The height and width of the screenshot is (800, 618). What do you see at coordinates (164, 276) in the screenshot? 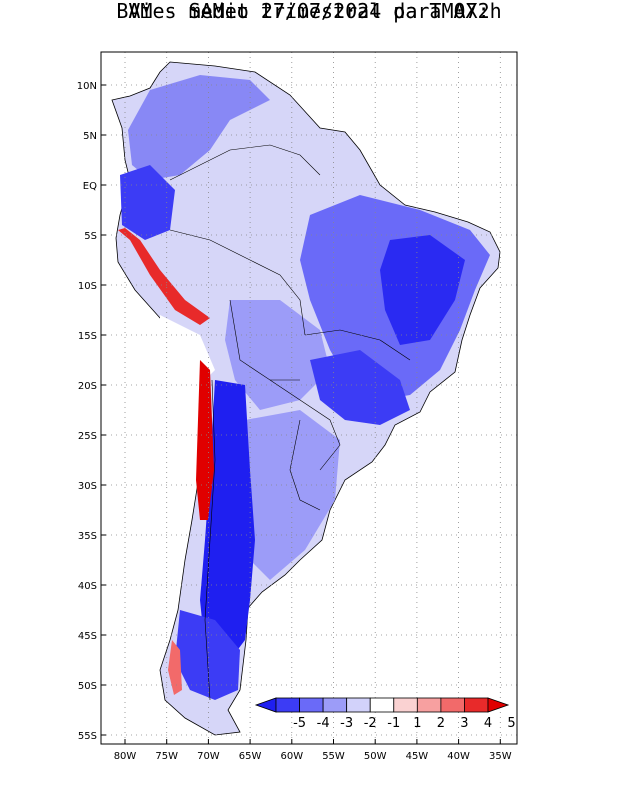
I see `positive-anomaly-peru-coast` at bounding box center [164, 276].